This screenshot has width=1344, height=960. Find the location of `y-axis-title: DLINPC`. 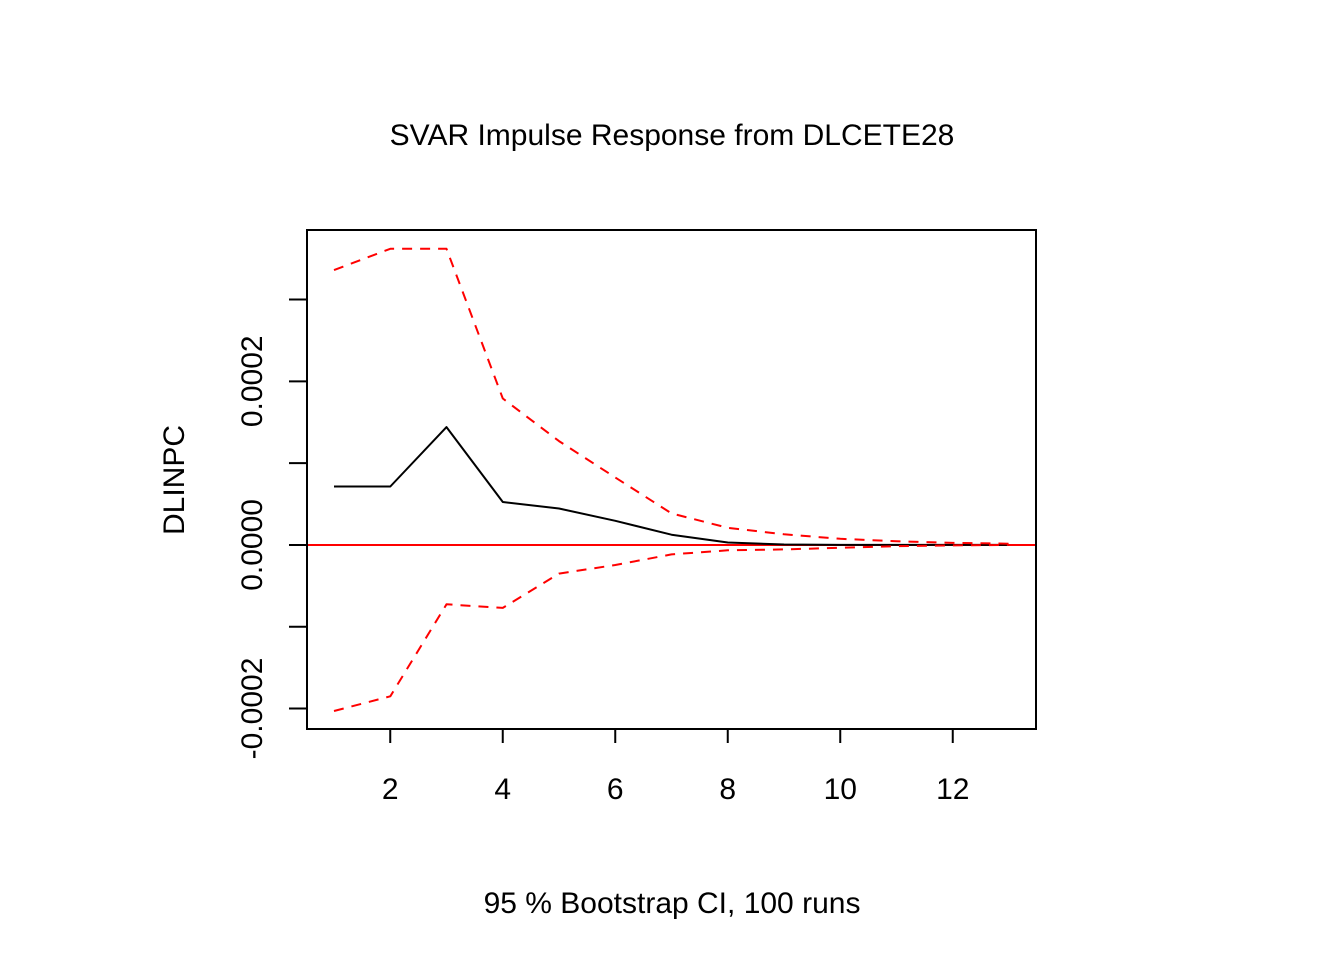

y-axis-title: DLINPC is located at coordinates (174, 480).